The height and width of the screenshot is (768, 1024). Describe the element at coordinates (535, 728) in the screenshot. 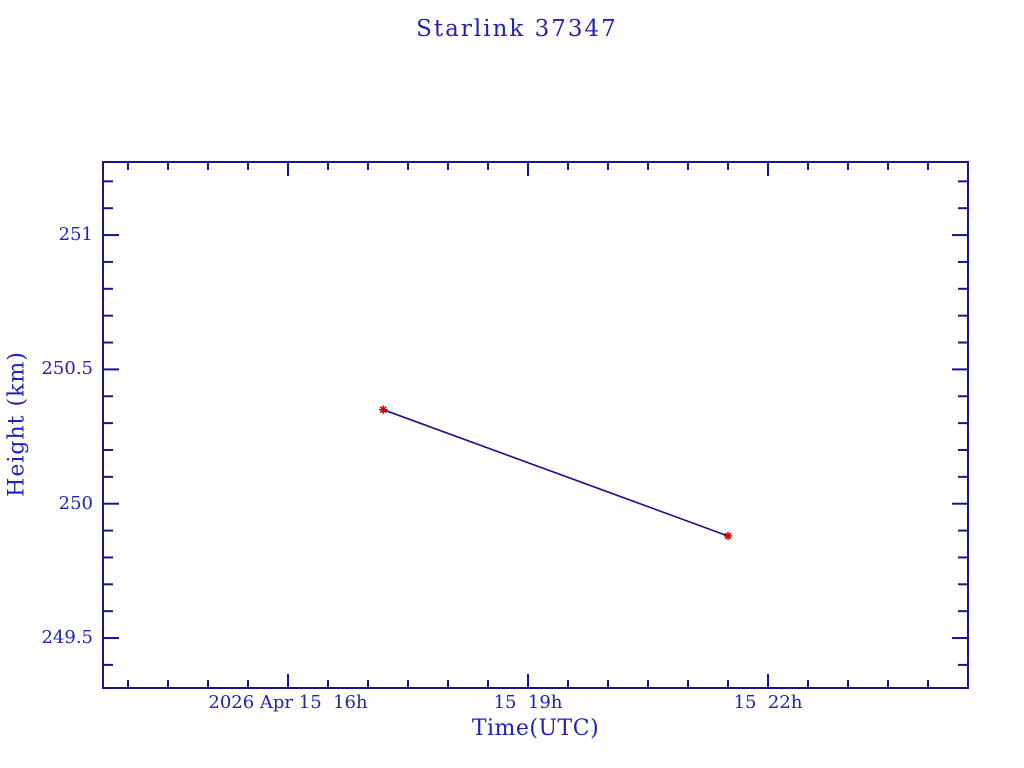

I see `x-axis-title: Time(UTC)` at that location.